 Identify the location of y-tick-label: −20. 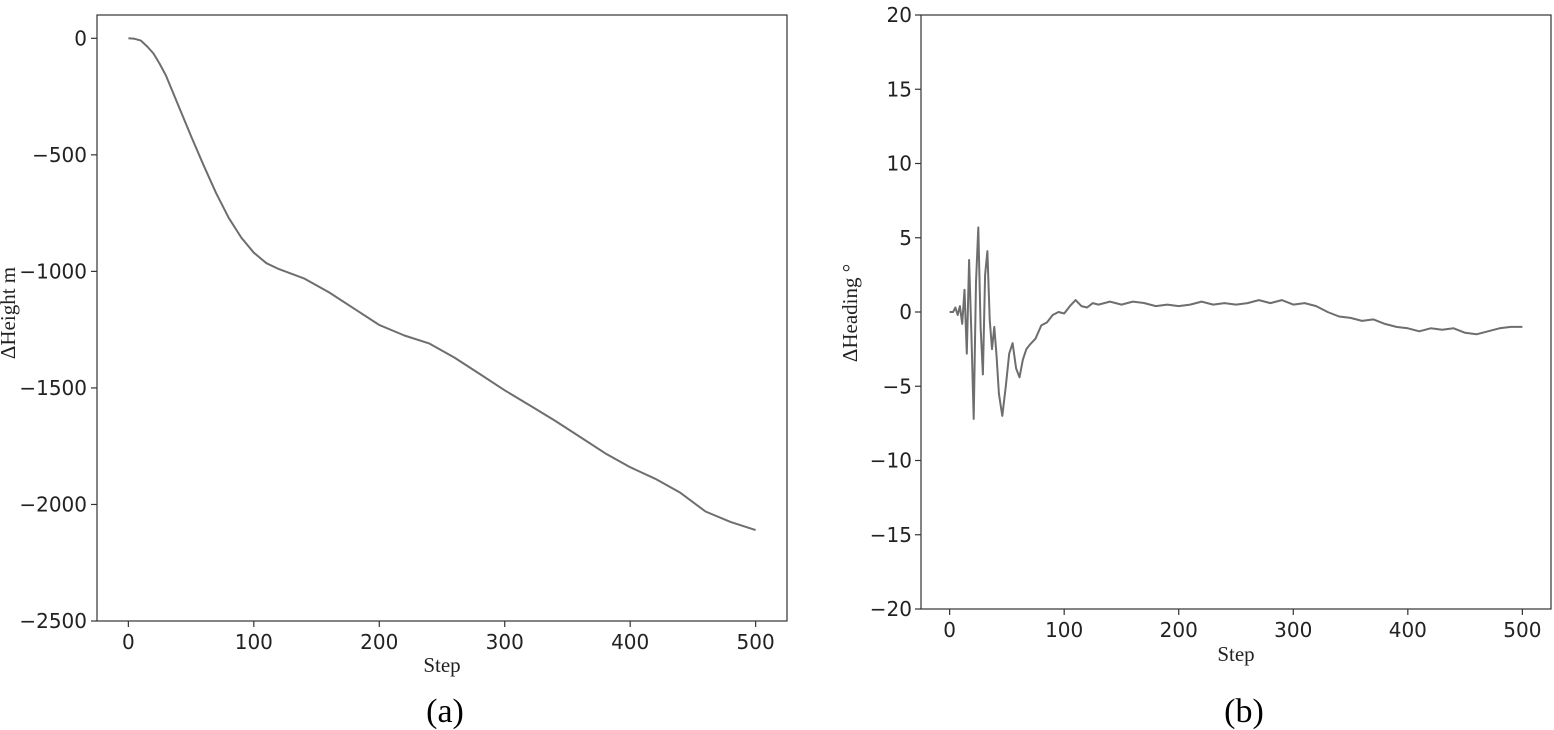
(891, 609).